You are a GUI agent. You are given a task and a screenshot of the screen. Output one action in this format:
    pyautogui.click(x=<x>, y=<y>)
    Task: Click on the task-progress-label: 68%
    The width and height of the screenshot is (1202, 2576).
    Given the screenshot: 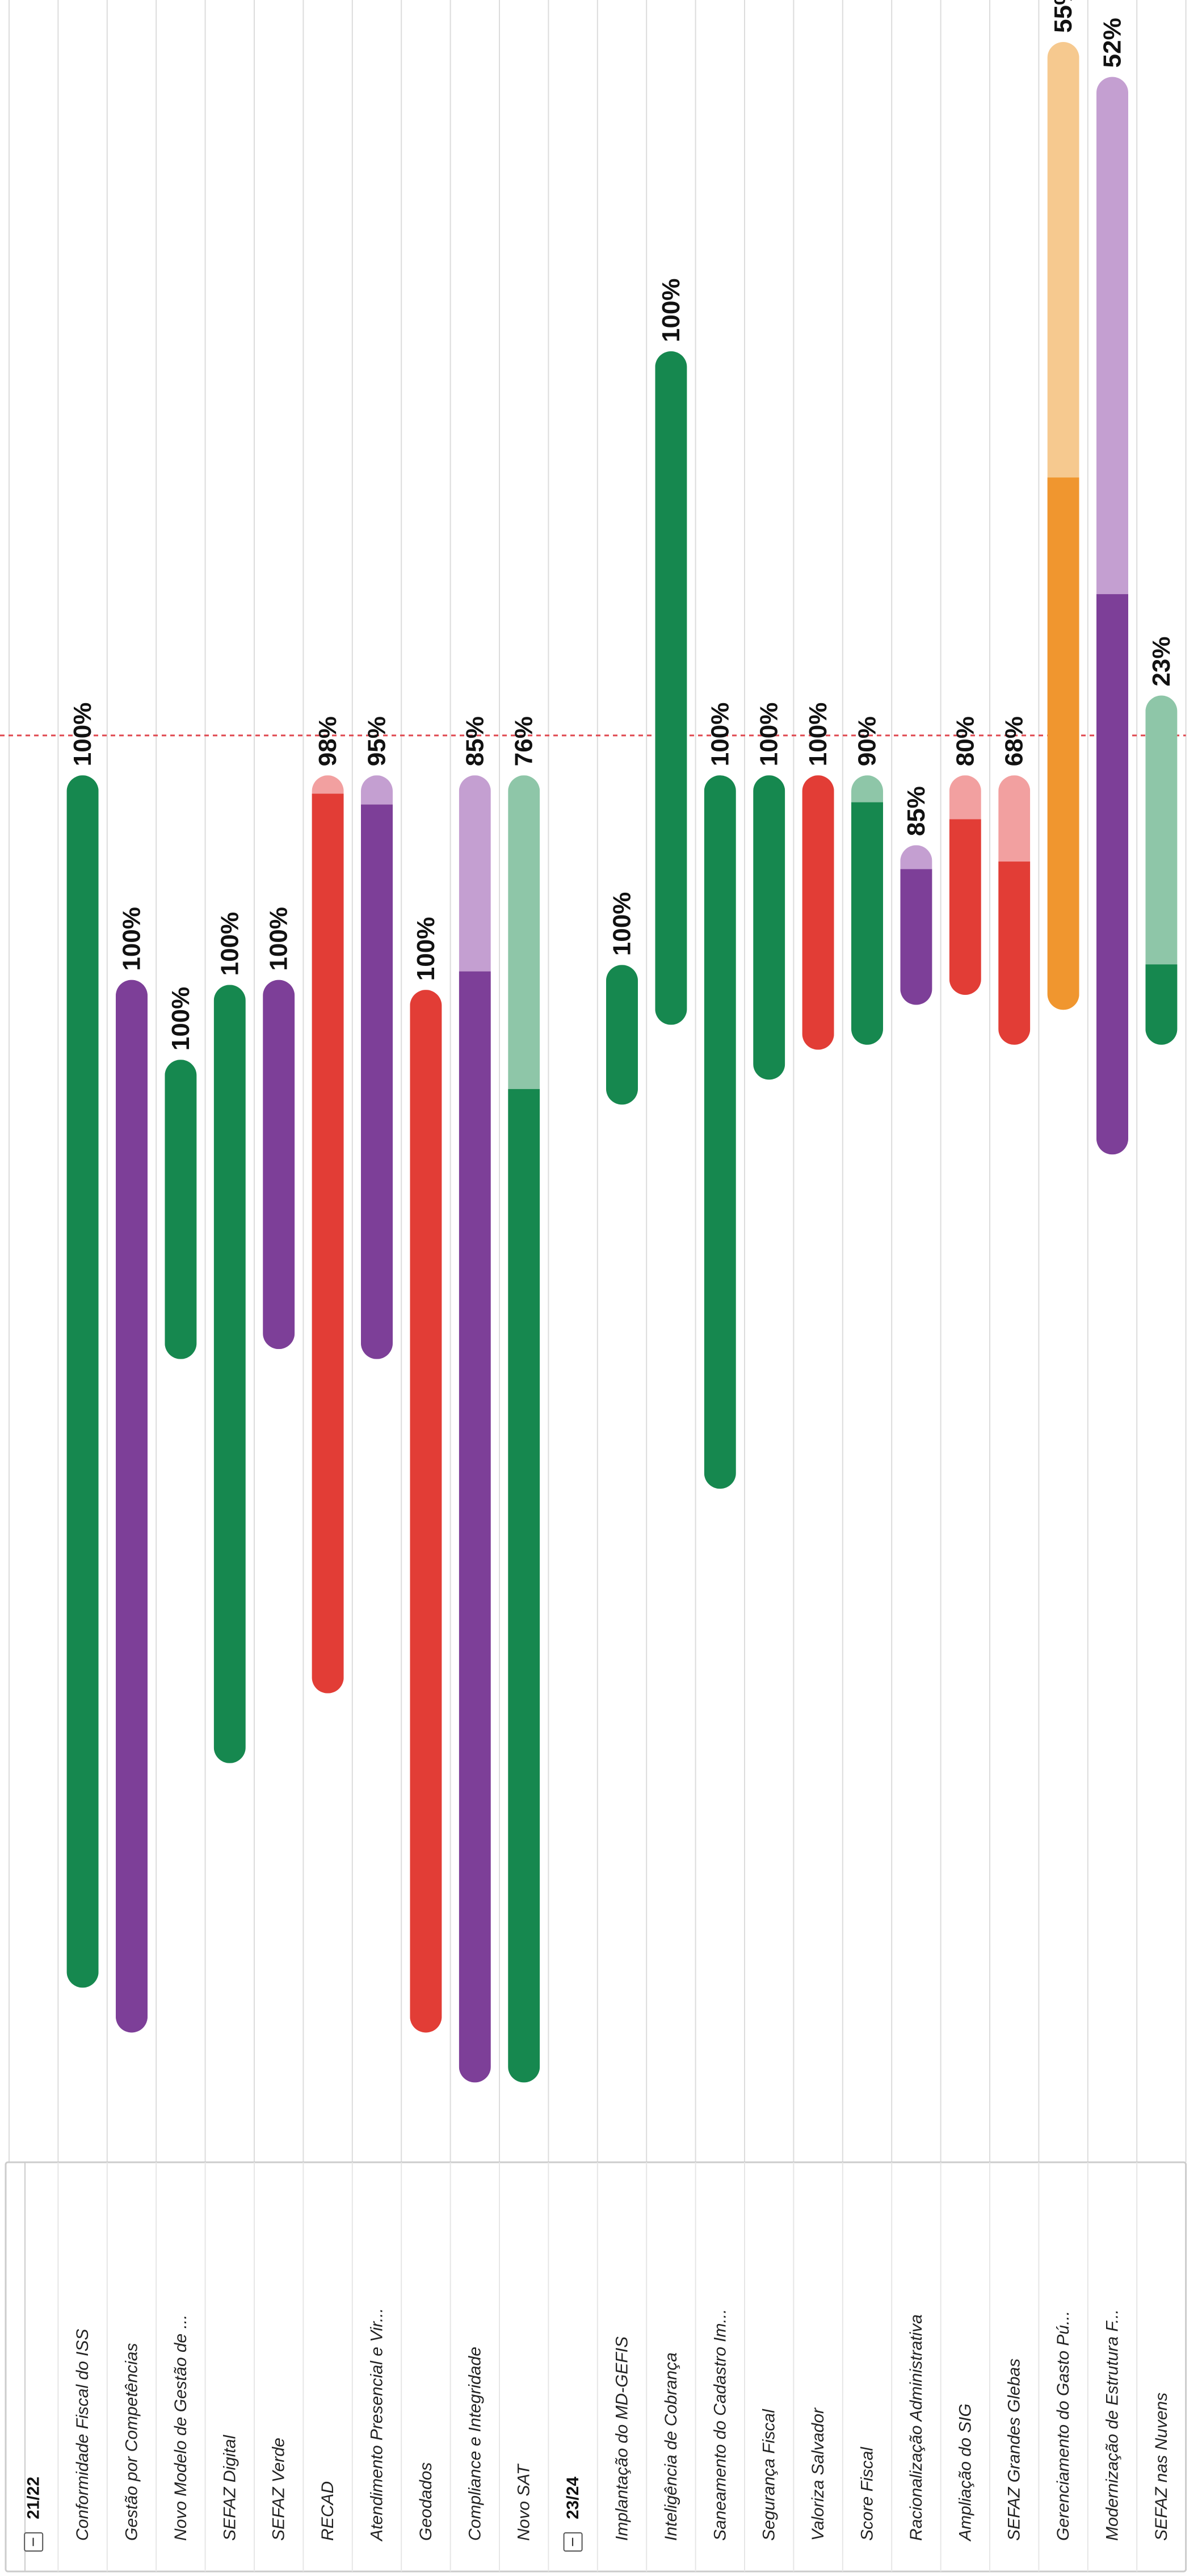 What is the action you would take?
    pyautogui.click(x=1014, y=741)
    